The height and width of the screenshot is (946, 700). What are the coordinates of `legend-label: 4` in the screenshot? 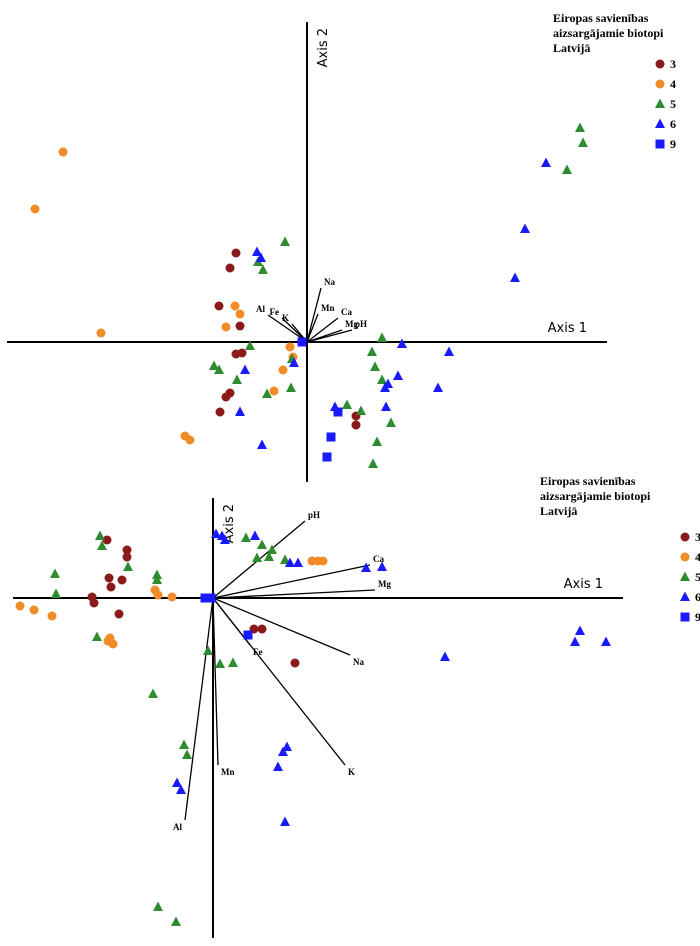 It's located at (673, 84).